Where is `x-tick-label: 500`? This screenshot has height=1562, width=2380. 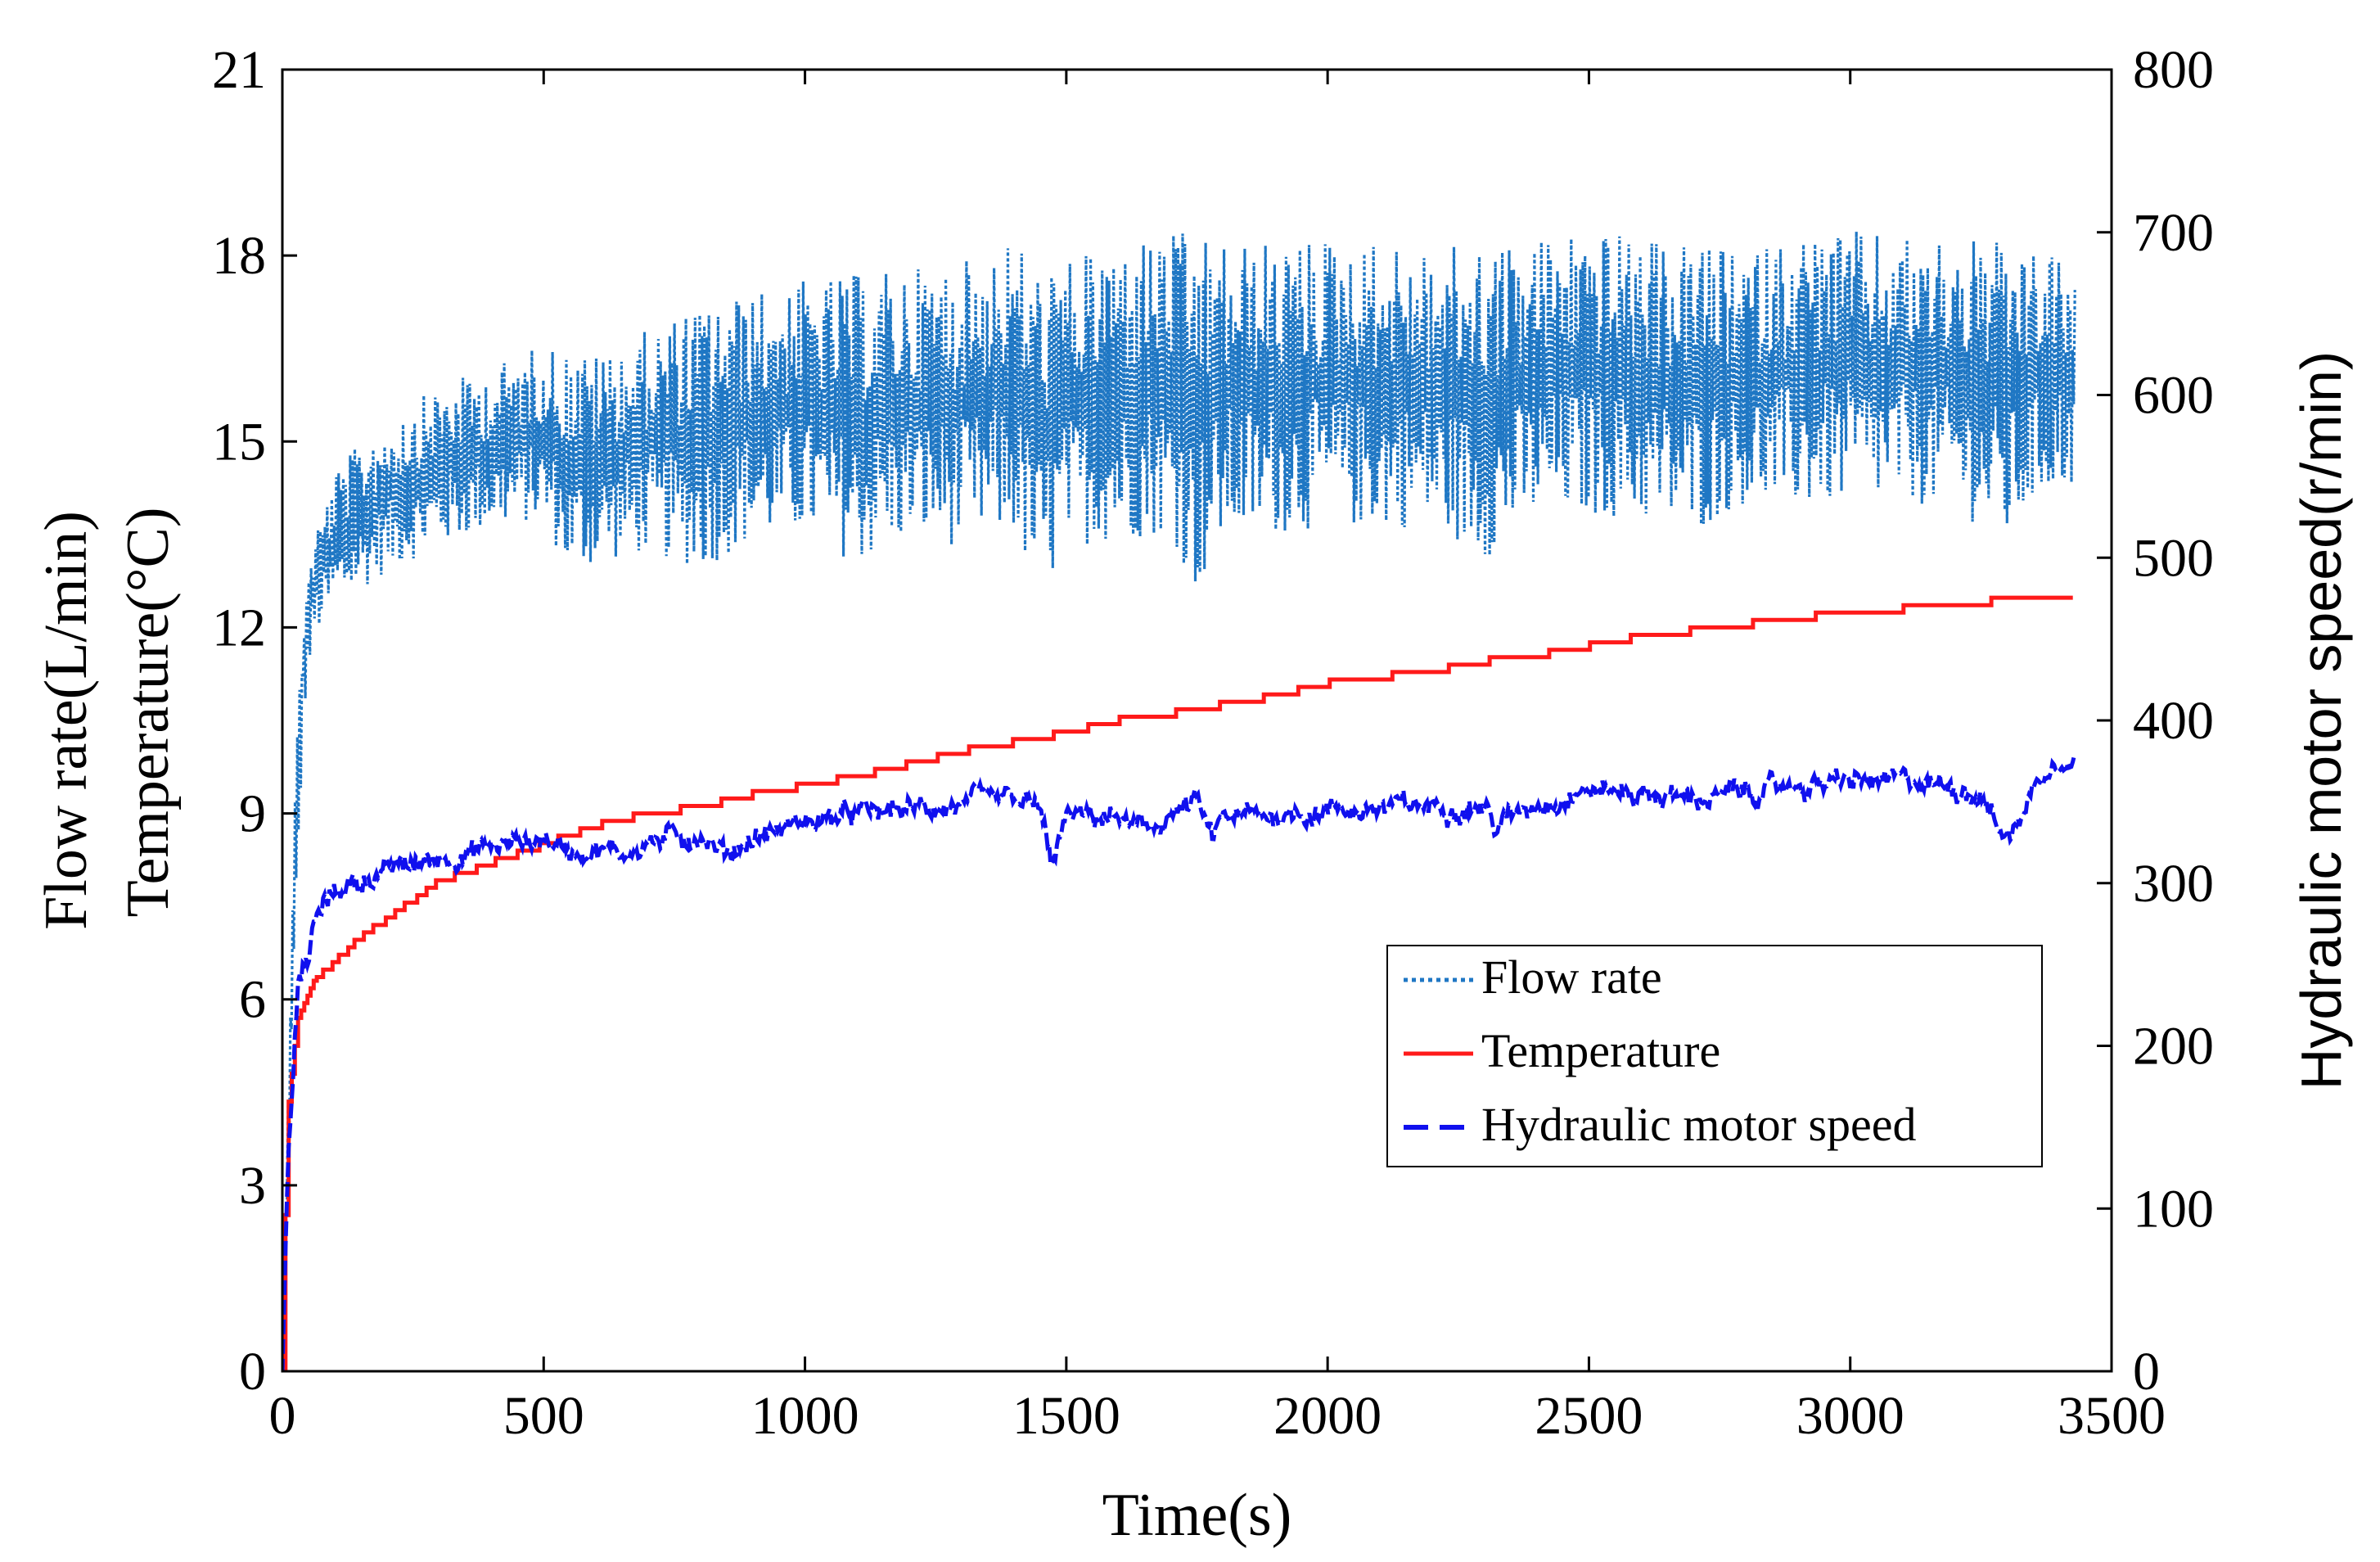
x-tick-label: 500 is located at coordinates (543, 1416).